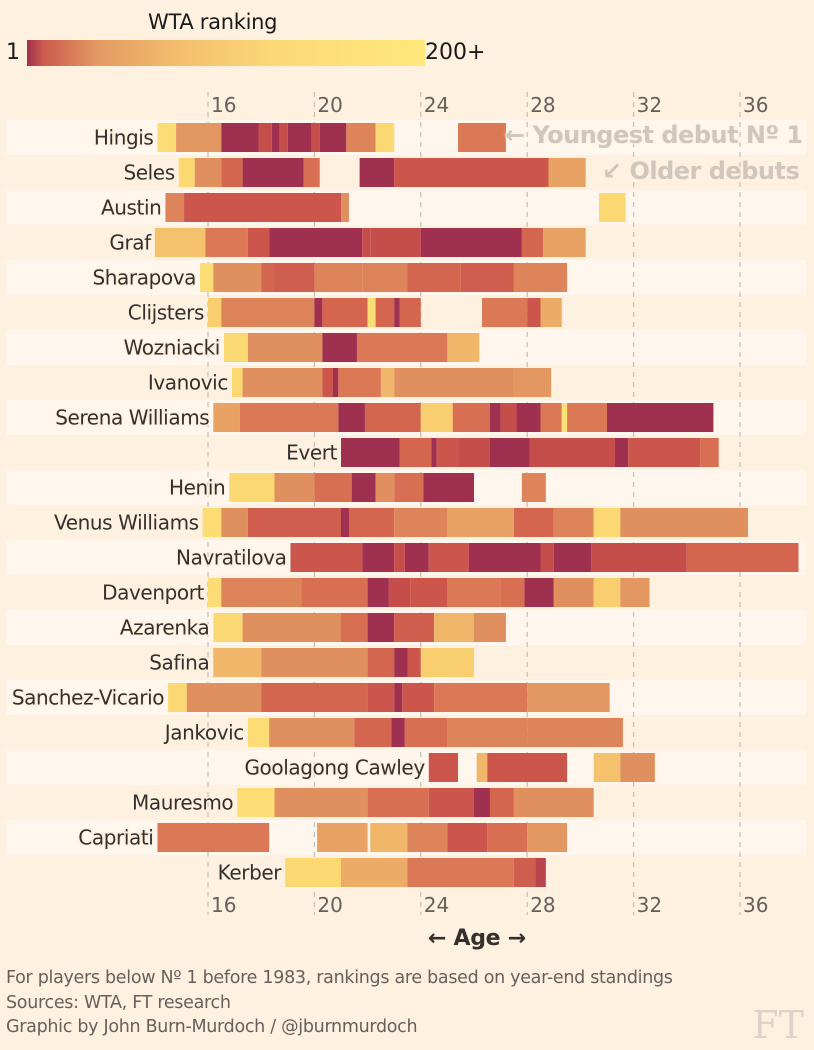 The height and width of the screenshot is (1050, 814). I want to click on player-label: Sharapova, so click(144, 278).